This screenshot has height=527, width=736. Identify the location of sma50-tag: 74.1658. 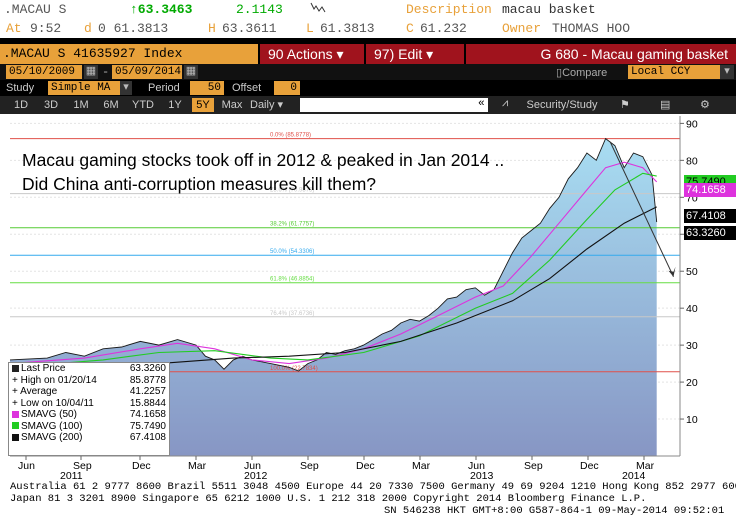
(710, 190).